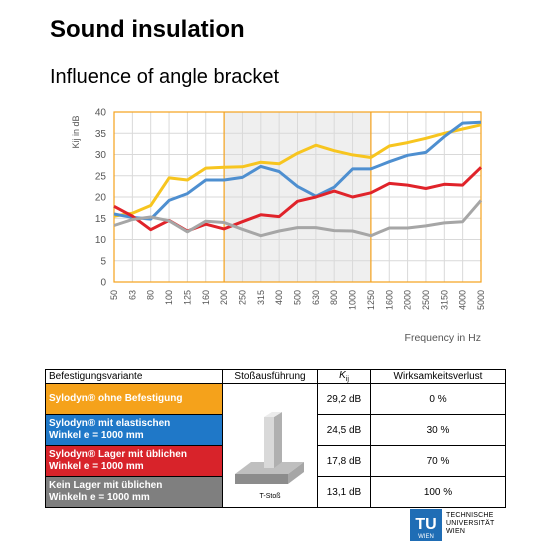 The height and width of the screenshot is (550, 550). I want to click on y-tick-label: 20, so click(101, 198).